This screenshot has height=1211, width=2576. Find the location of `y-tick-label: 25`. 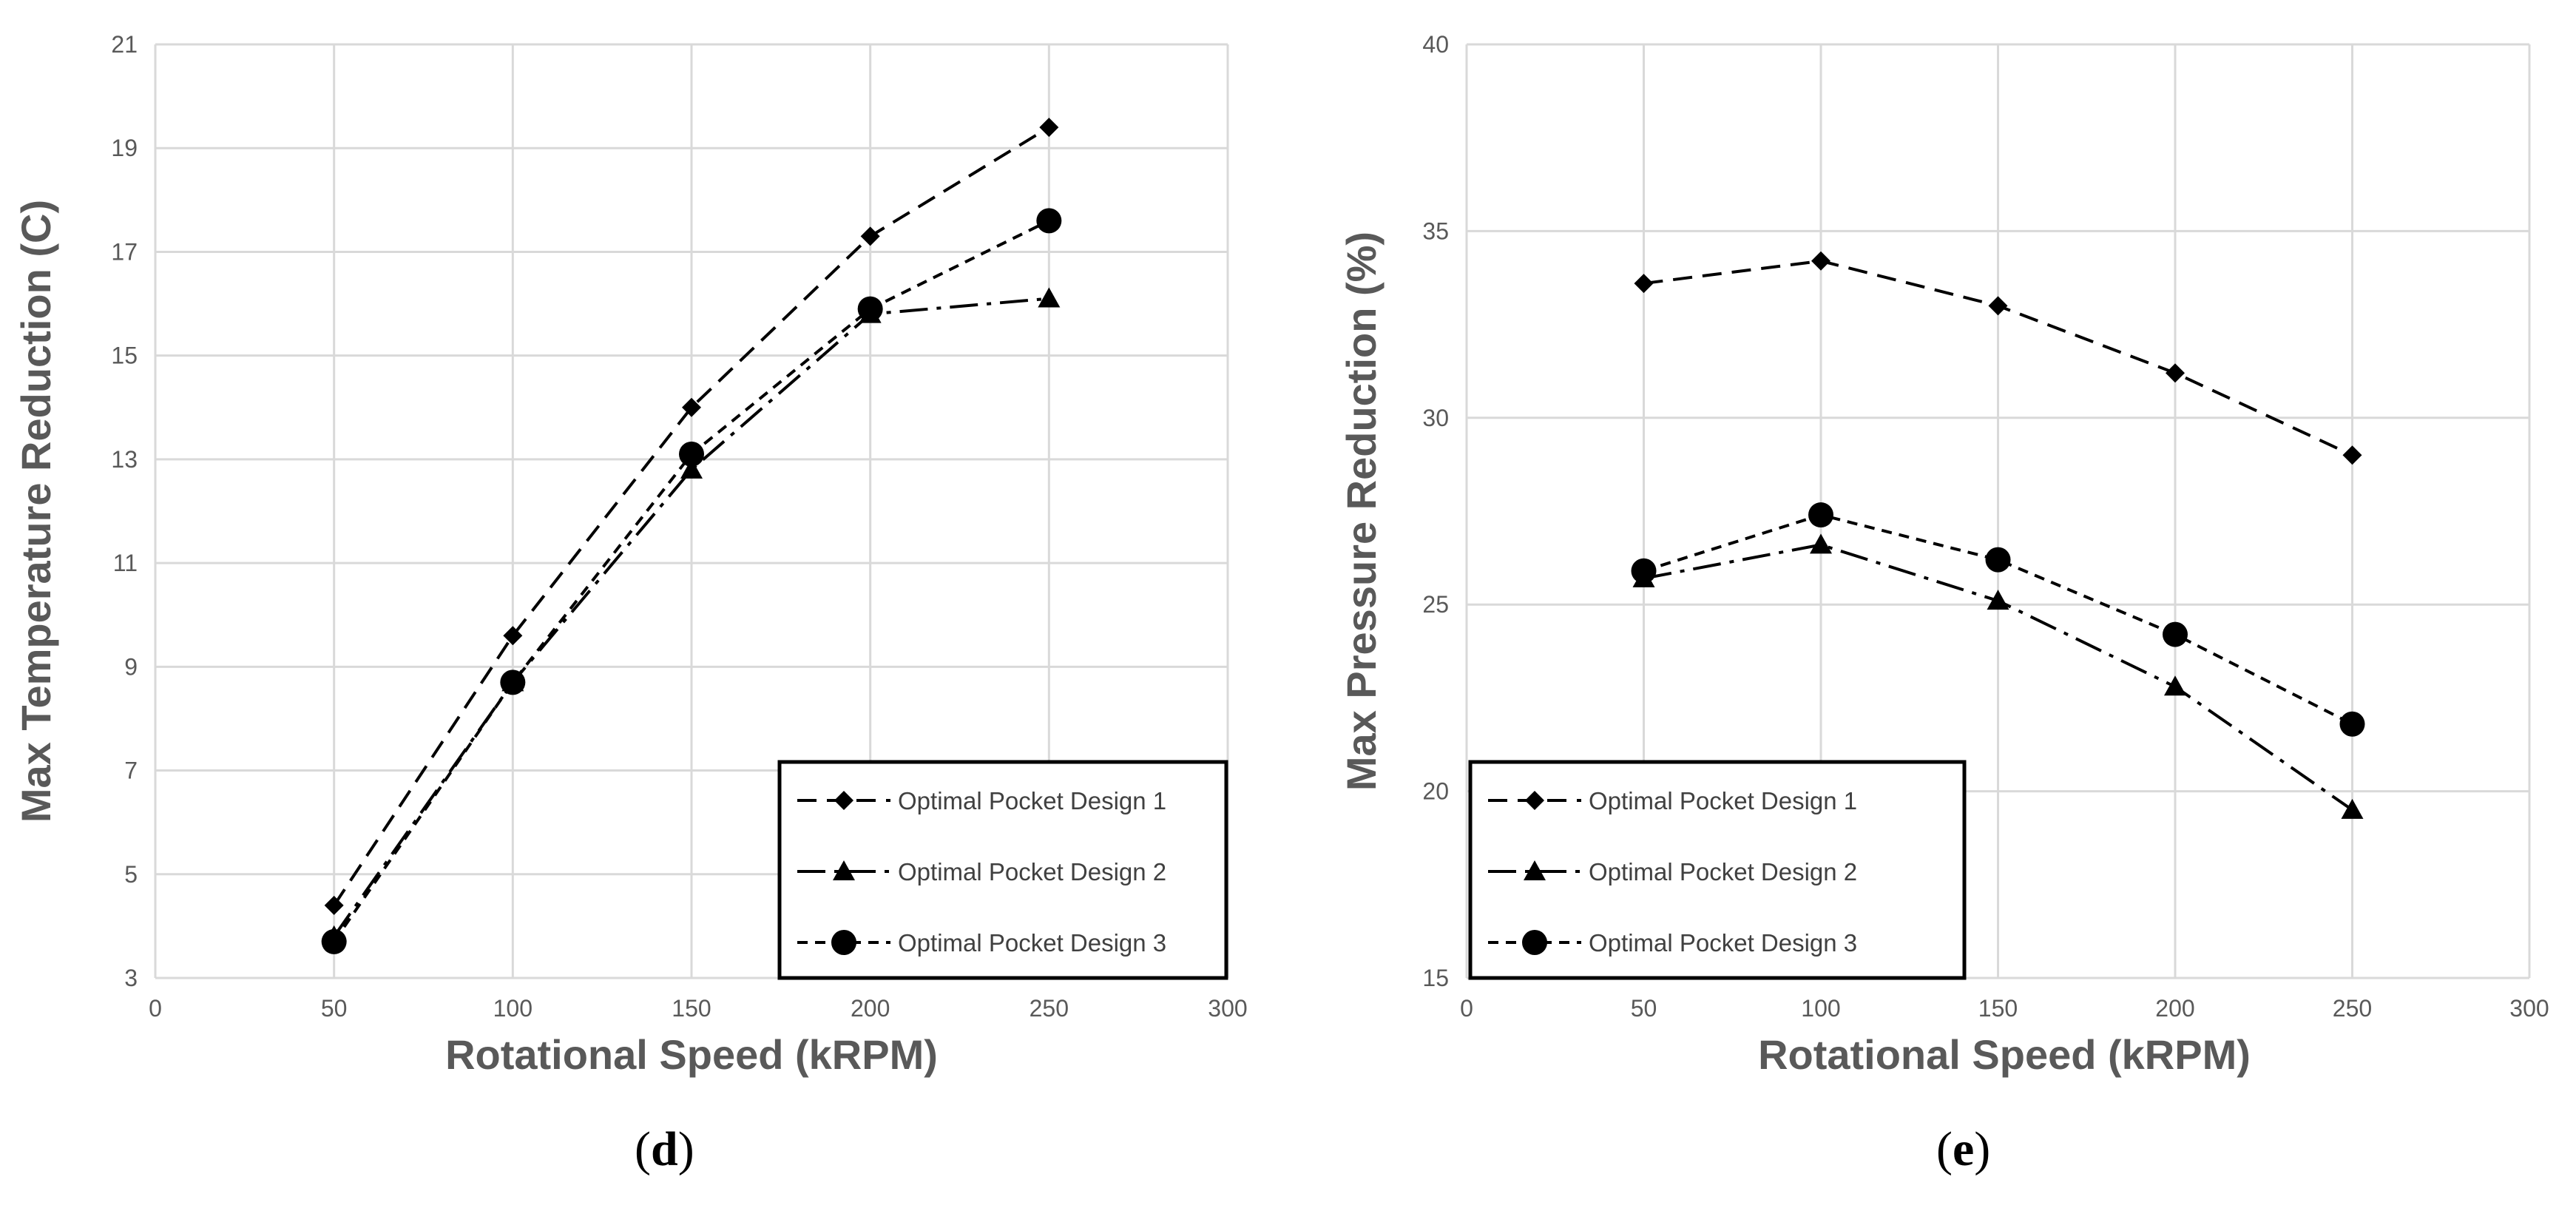

y-tick-label: 25 is located at coordinates (1435, 604).